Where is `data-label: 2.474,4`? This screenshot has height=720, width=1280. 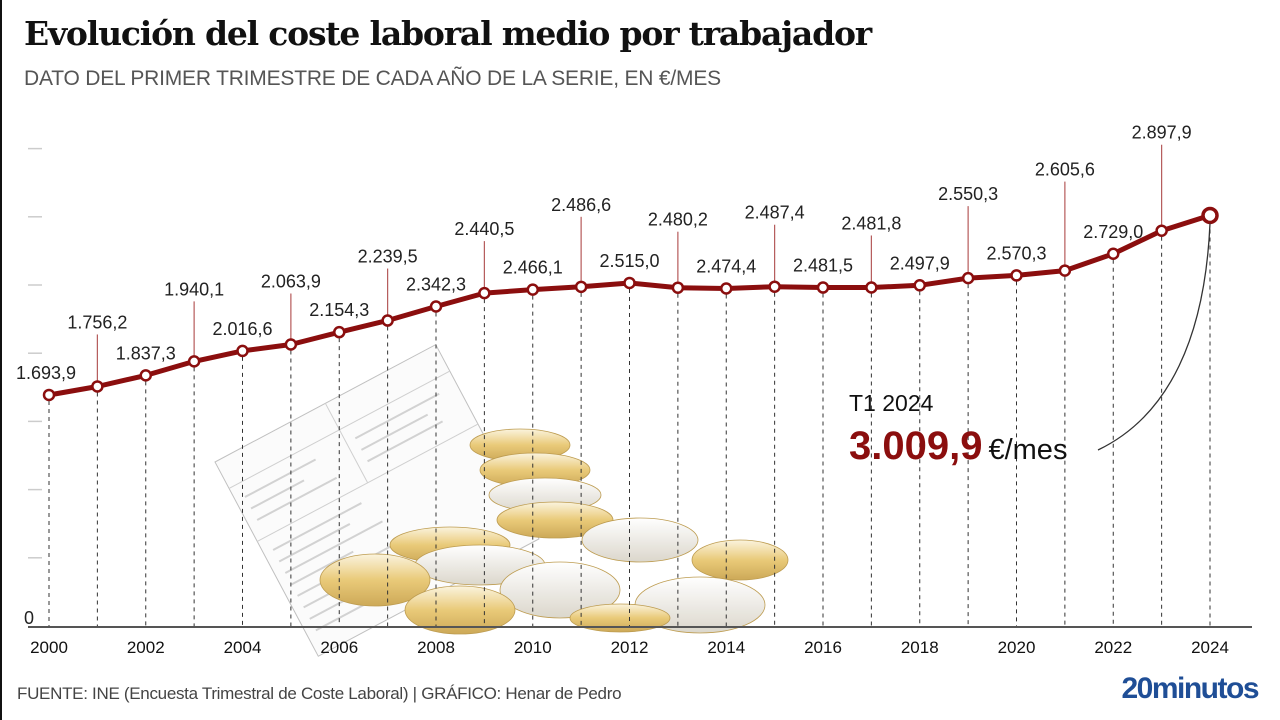
data-label: 2.474,4 is located at coordinates (726, 266).